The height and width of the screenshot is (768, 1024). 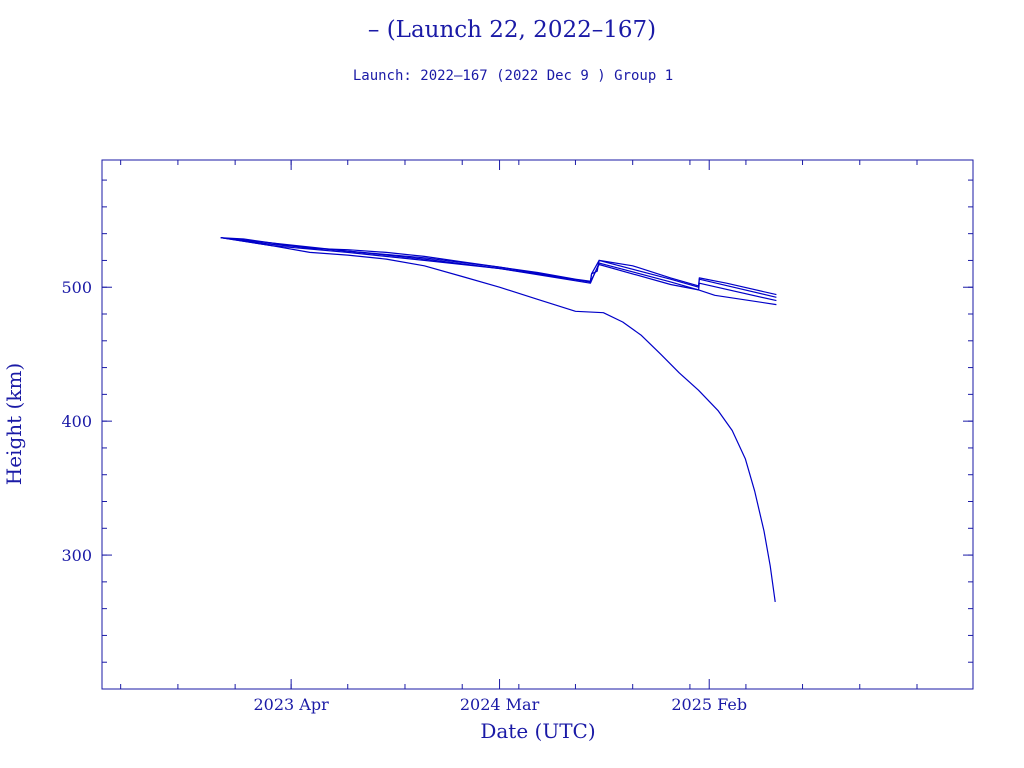 What do you see at coordinates (14, 424) in the screenshot?
I see `y-axis-label: Height (km)` at bounding box center [14, 424].